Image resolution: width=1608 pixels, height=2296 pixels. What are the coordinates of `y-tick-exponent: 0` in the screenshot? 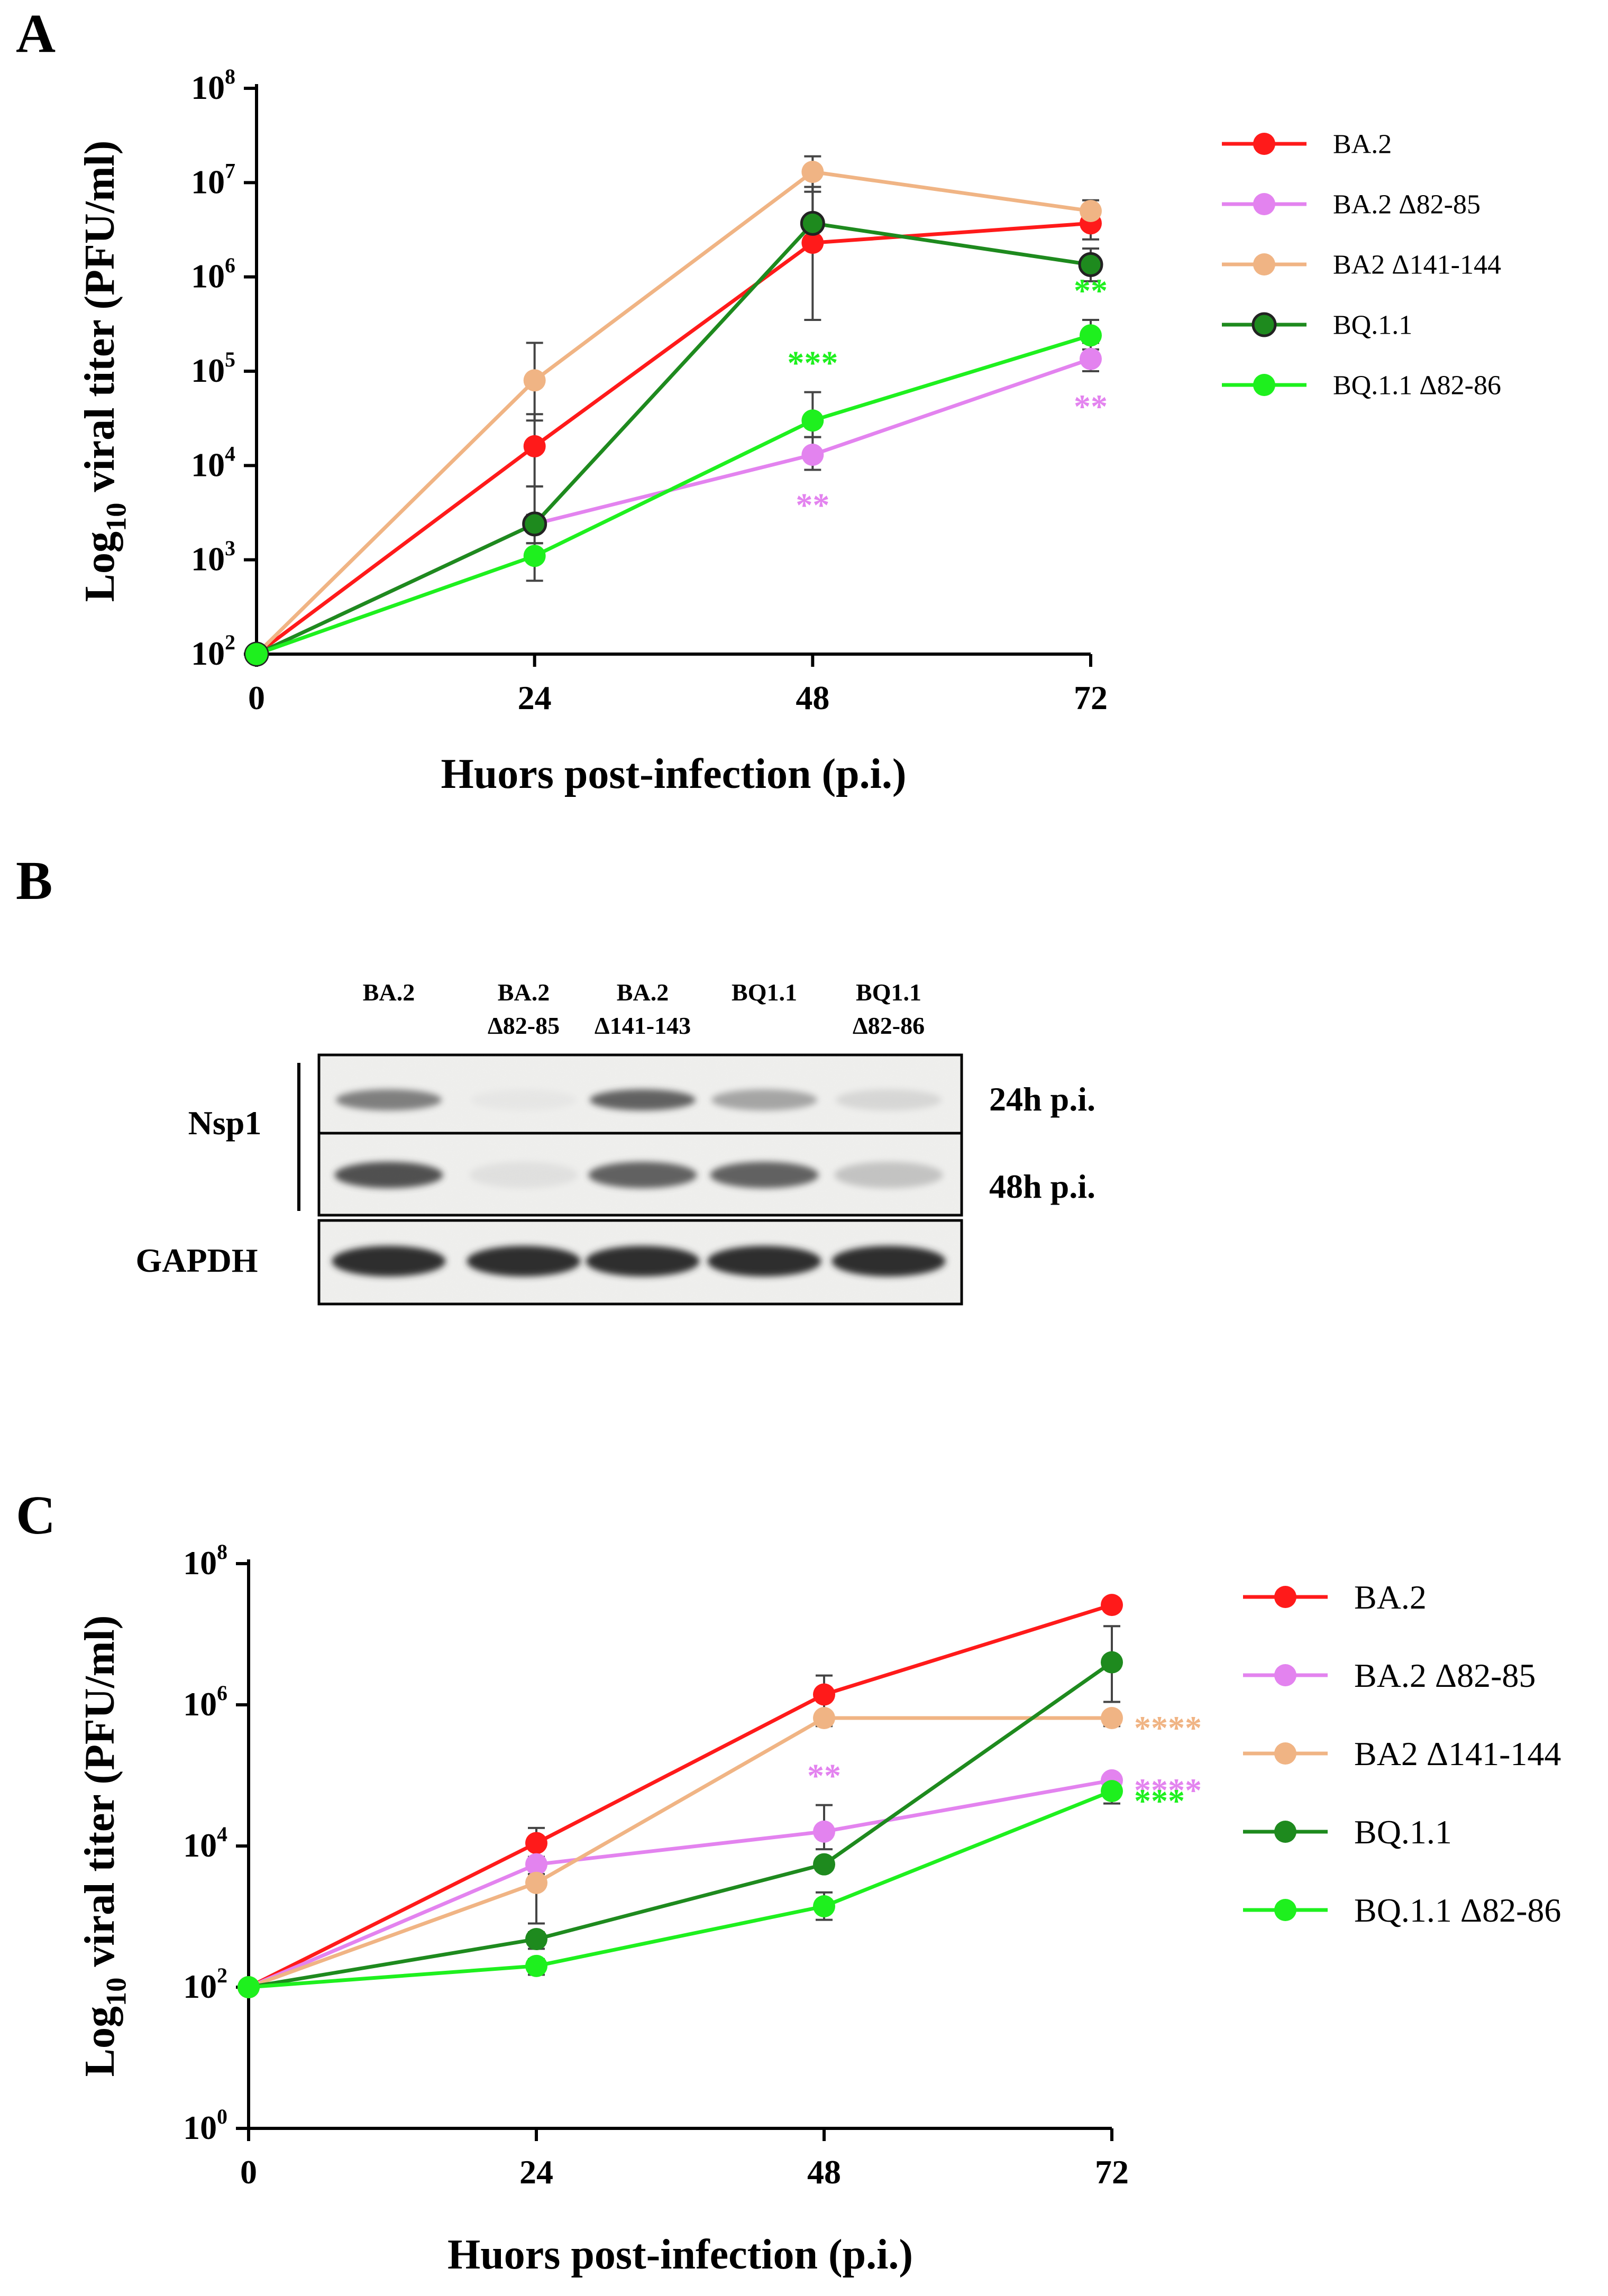 It's located at (222, 2117).